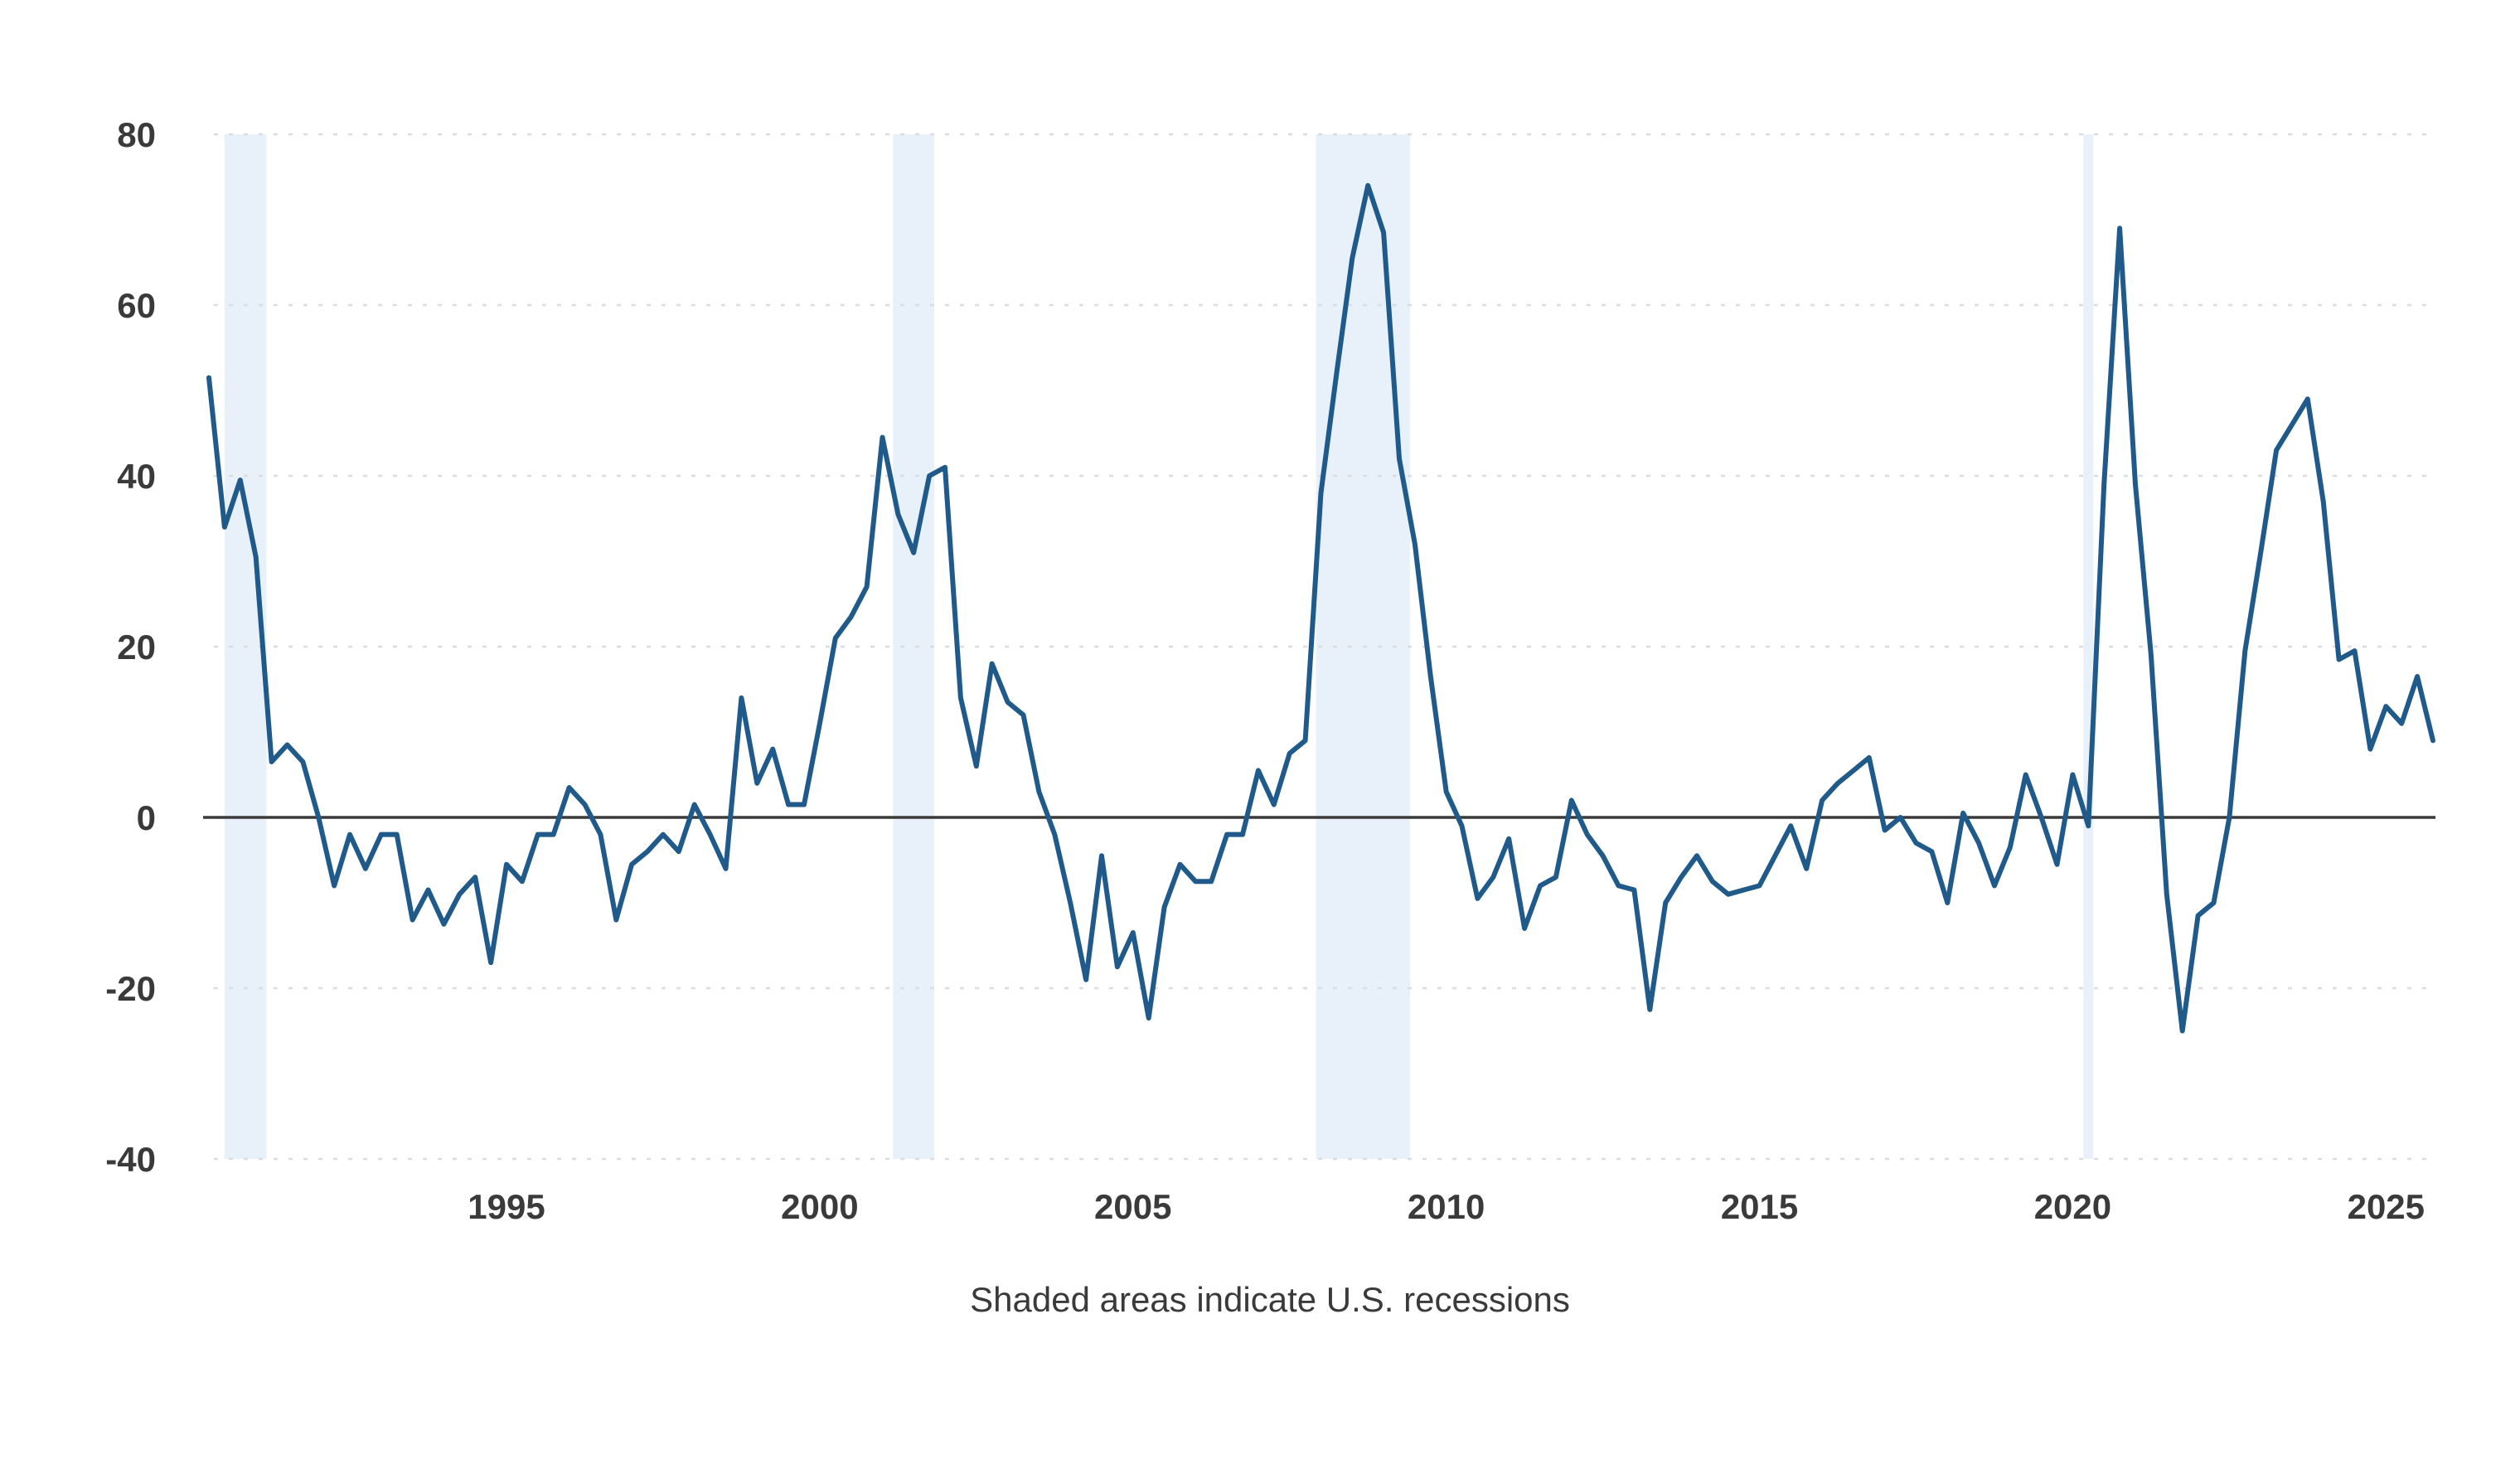 The width and height of the screenshot is (2520, 1469). I want to click on x-tick-label-2025: 2025, so click(2386, 1207).